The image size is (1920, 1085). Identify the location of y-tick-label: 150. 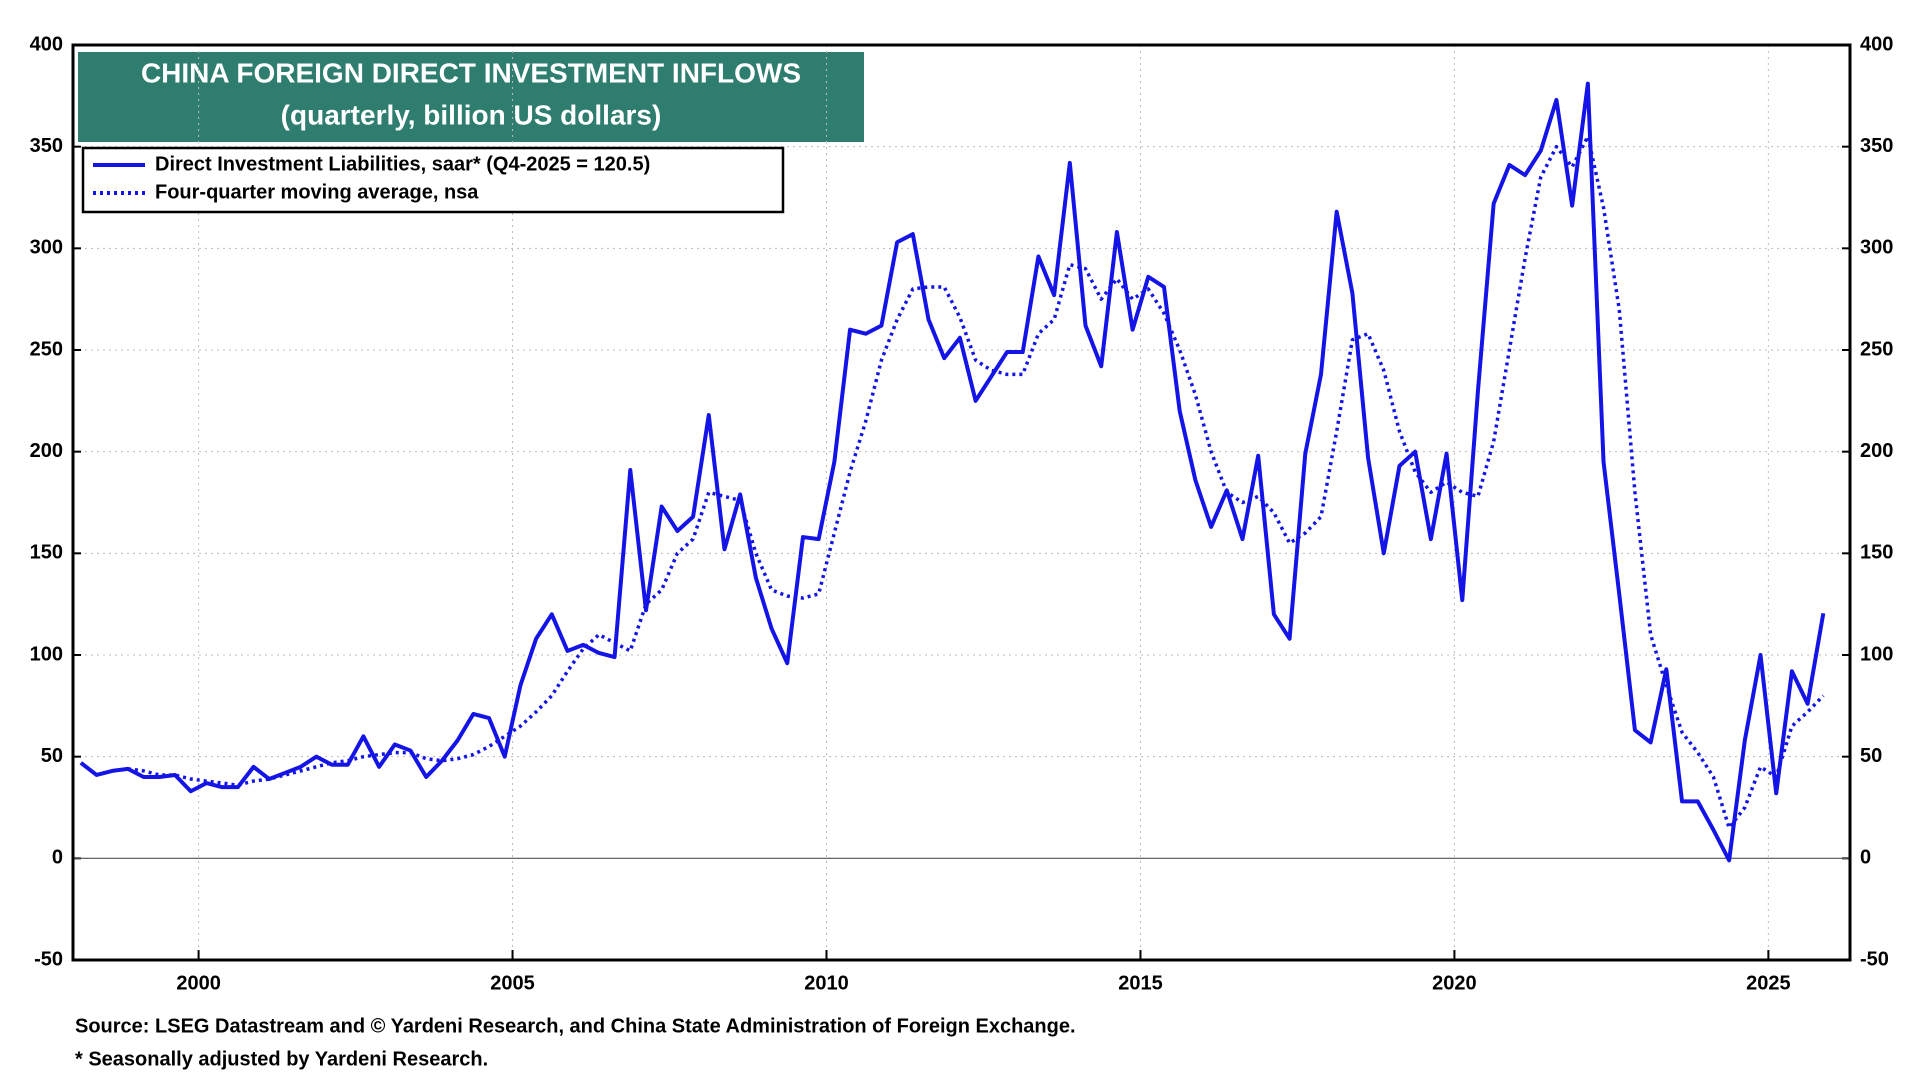
(46, 553).